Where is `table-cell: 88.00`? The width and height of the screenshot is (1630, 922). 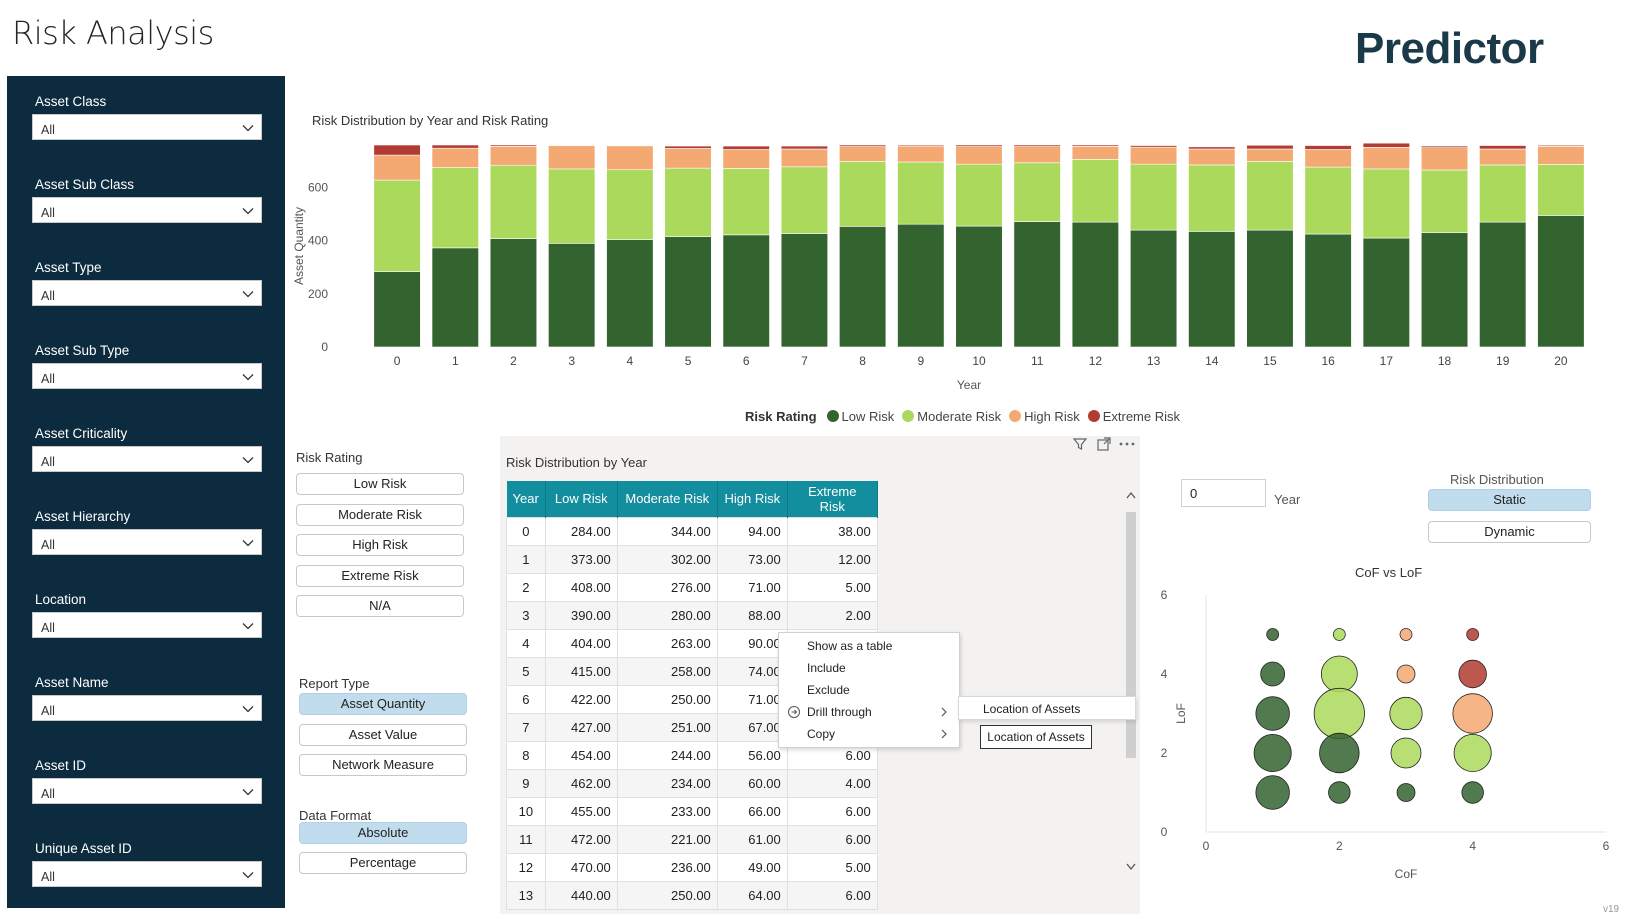
table-cell: 88.00 is located at coordinates (752, 615).